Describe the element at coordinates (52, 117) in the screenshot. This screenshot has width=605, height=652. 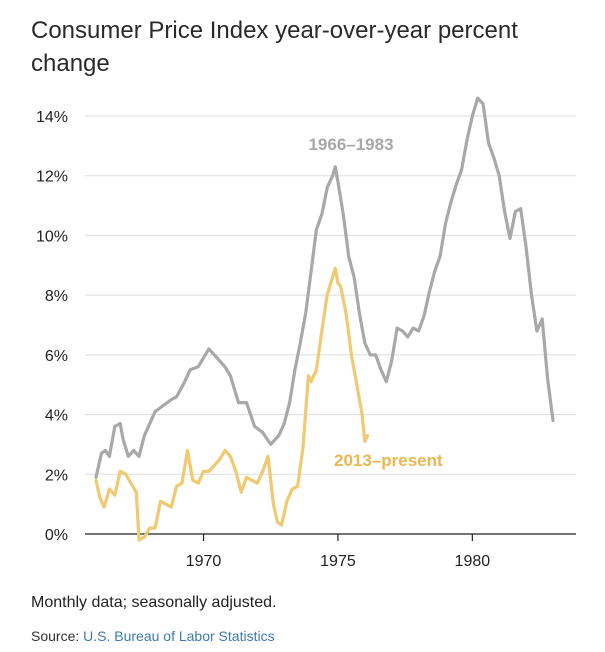
I see `y-tick-label: 14%` at that location.